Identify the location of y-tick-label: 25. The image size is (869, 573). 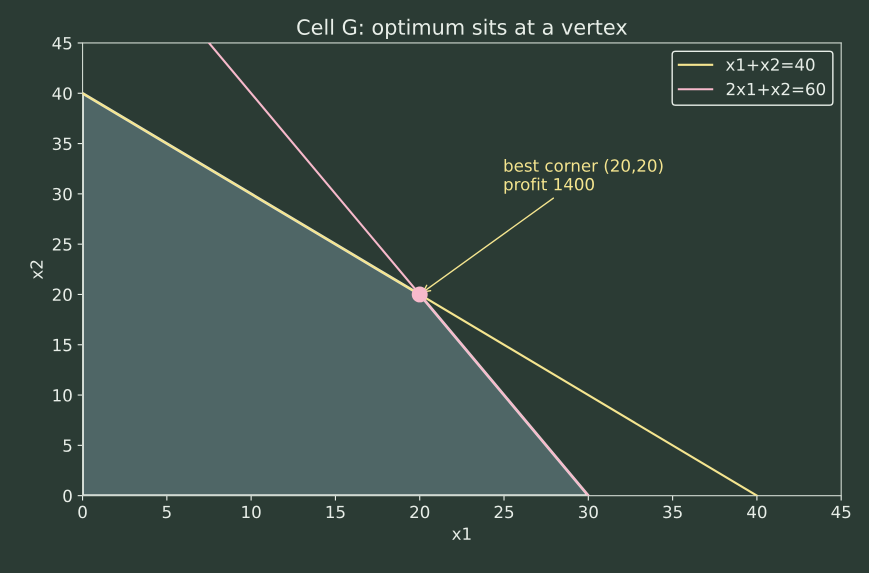
(62, 244).